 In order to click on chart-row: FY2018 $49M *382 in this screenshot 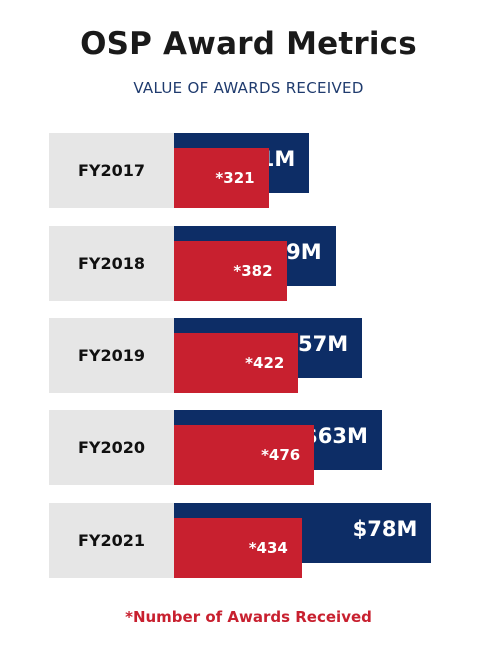, I will do `click(259, 263)`.